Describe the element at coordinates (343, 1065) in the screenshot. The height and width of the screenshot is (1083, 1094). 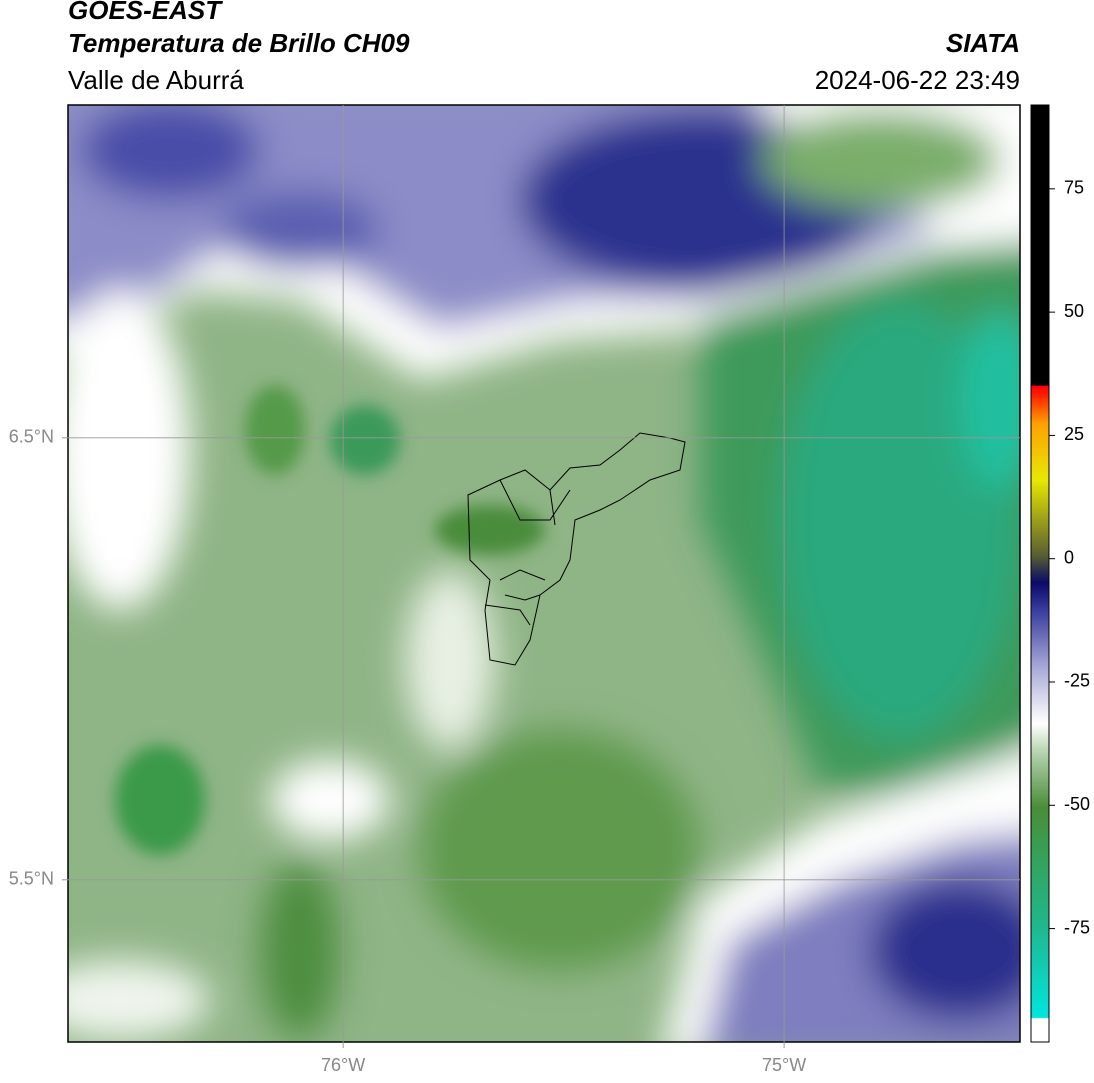
I see `x-tick-label: 76°W` at that location.